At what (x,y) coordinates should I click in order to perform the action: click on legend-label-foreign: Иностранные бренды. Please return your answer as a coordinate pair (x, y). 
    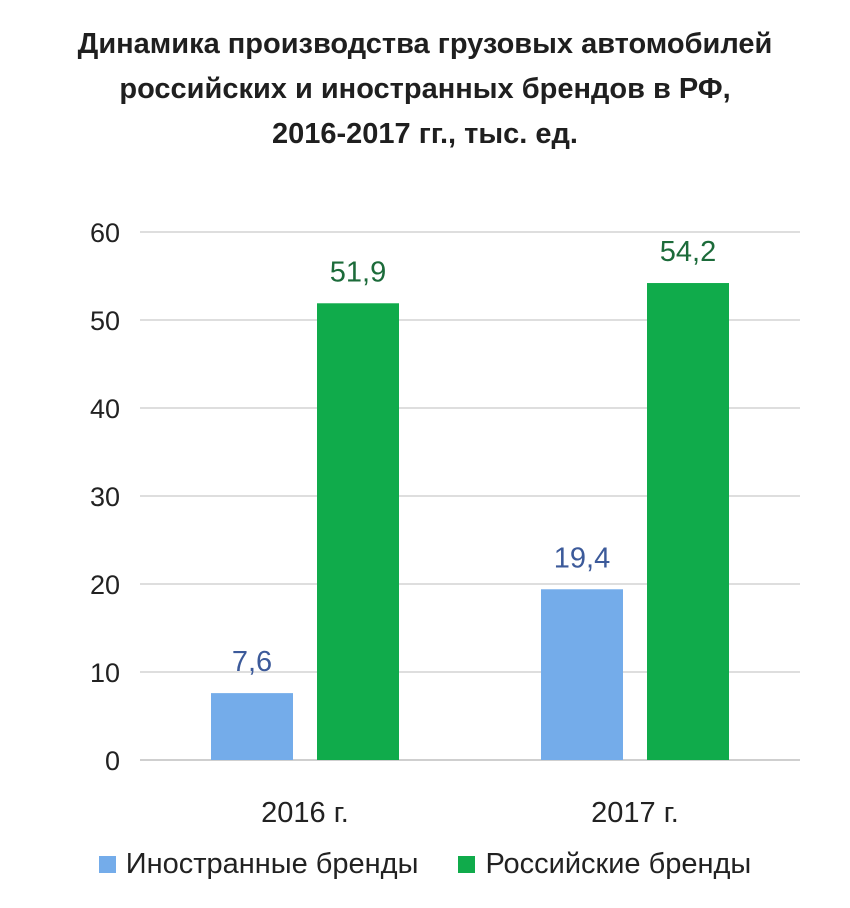
    Looking at the image, I should click on (272, 864).